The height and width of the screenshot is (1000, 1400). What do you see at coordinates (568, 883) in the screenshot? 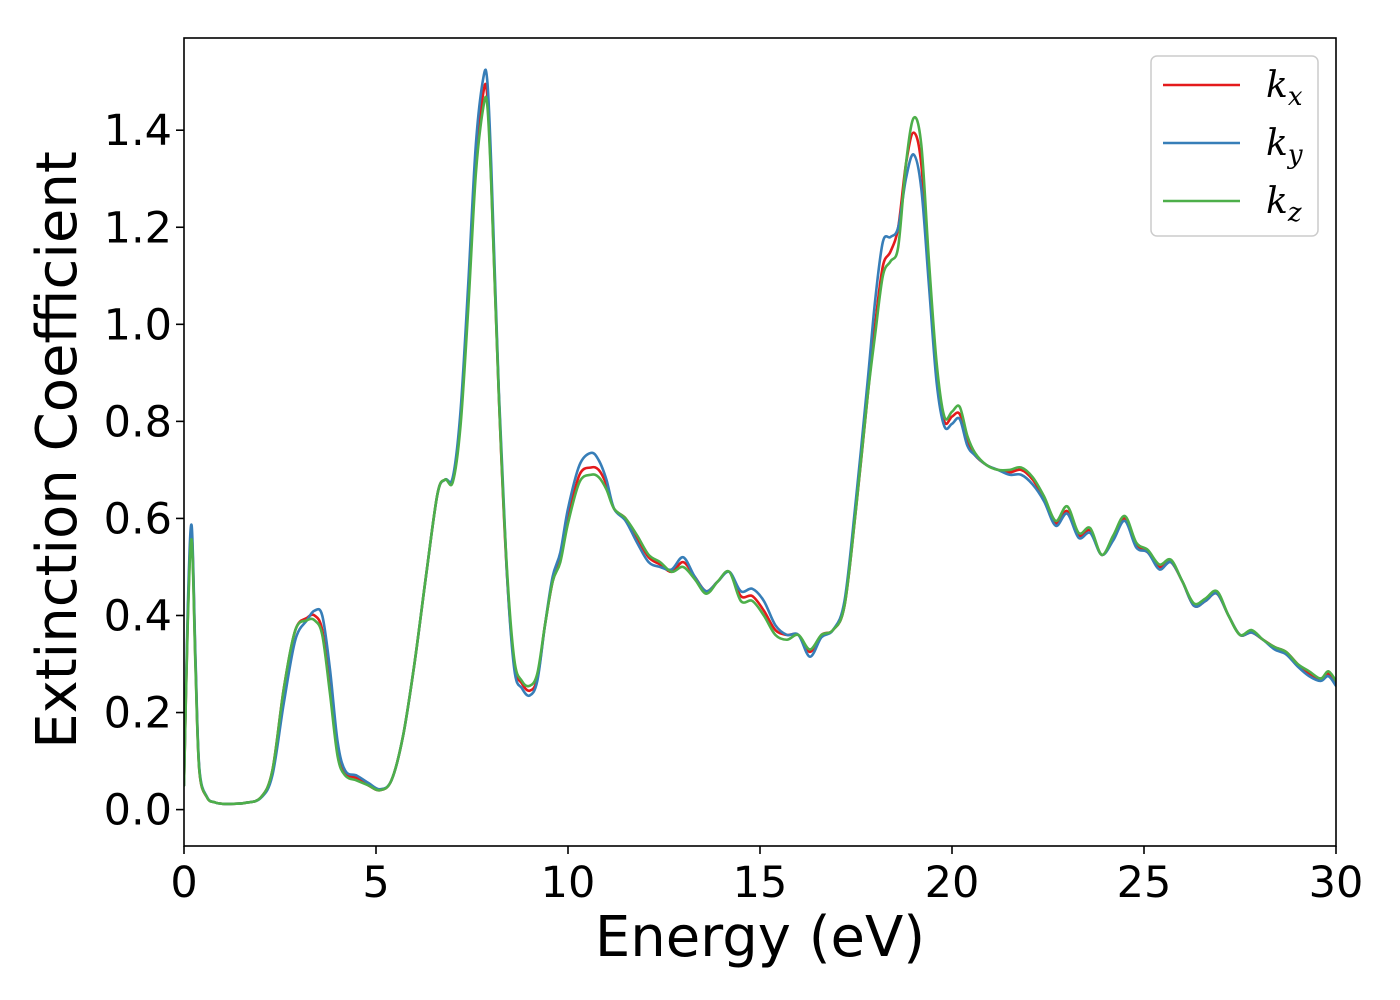
I see `x-tick-label: 10` at bounding box center [568, 883].